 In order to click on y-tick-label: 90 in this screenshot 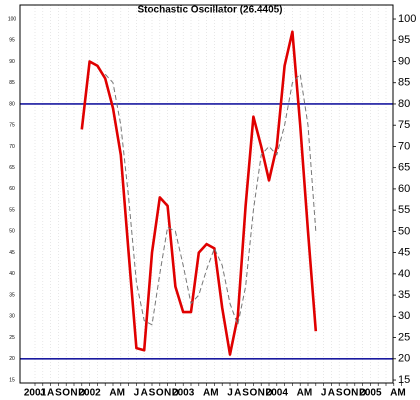, I will do `click(404, 61)`.